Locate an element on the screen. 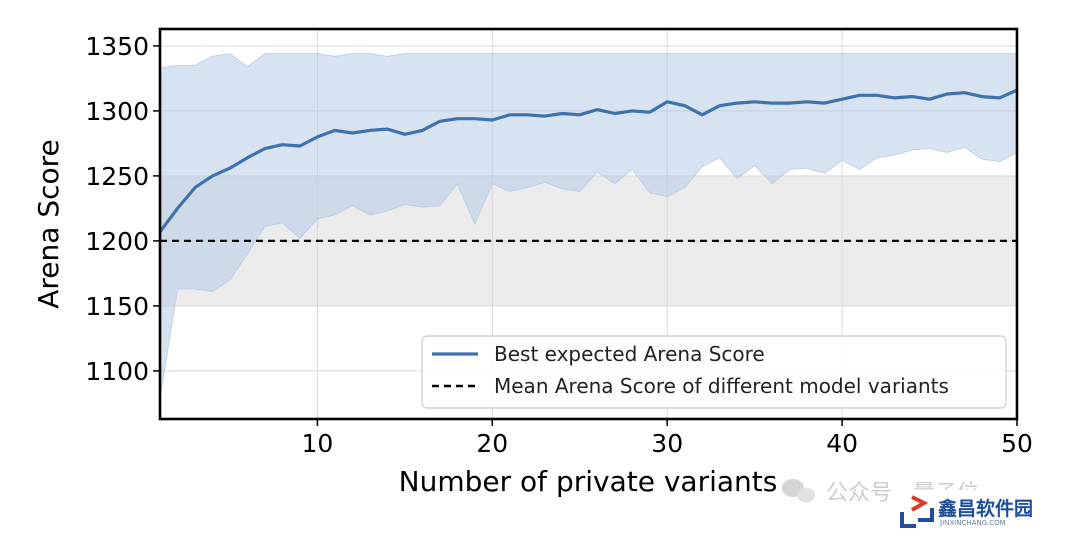 The height and width of the screenshot is (536, 1072). y-tick-label: 1300 is located at coordinates (117, 111).